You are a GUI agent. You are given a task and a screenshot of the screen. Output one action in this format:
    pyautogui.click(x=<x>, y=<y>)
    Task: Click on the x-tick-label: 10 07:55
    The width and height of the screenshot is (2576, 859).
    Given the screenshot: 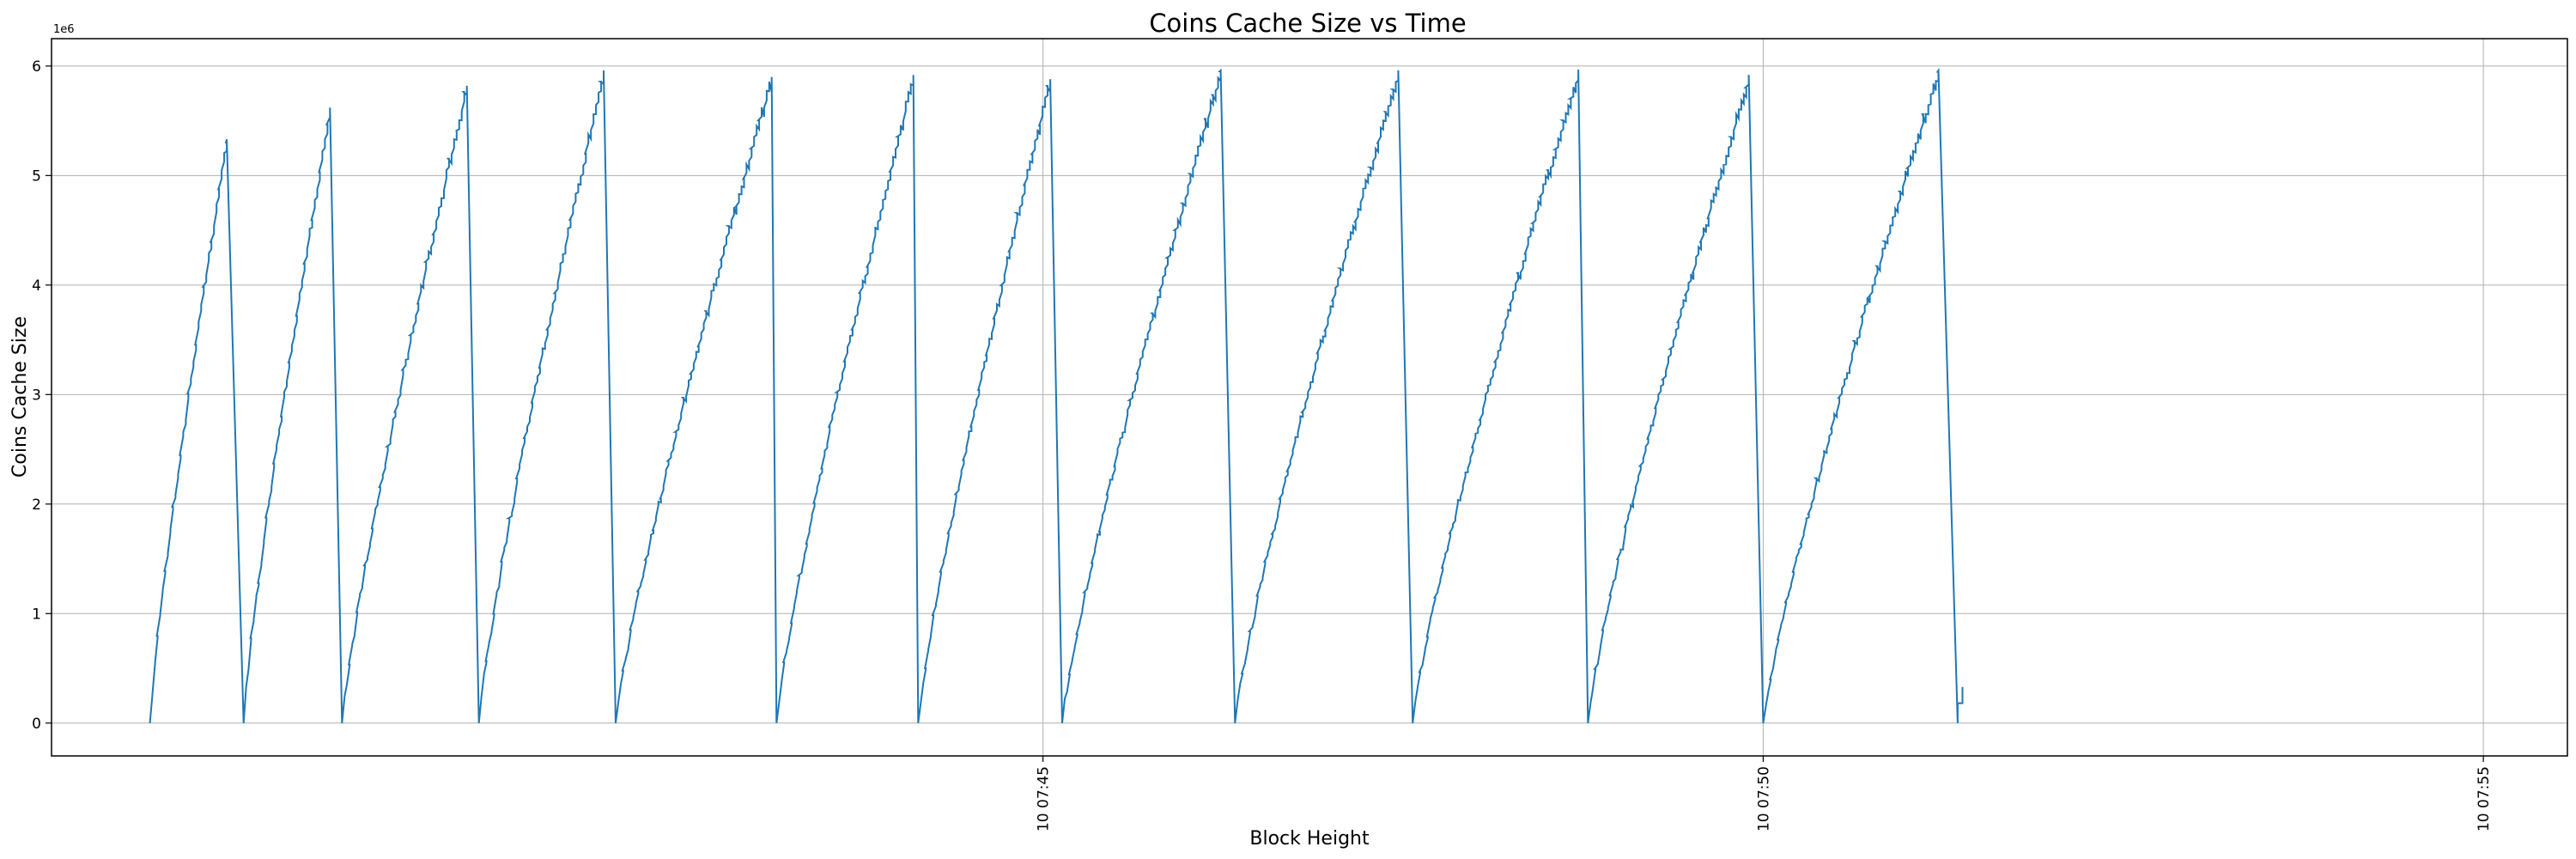 What is the action you would take?
    pyautogui.click(x=2485, y=799)
    